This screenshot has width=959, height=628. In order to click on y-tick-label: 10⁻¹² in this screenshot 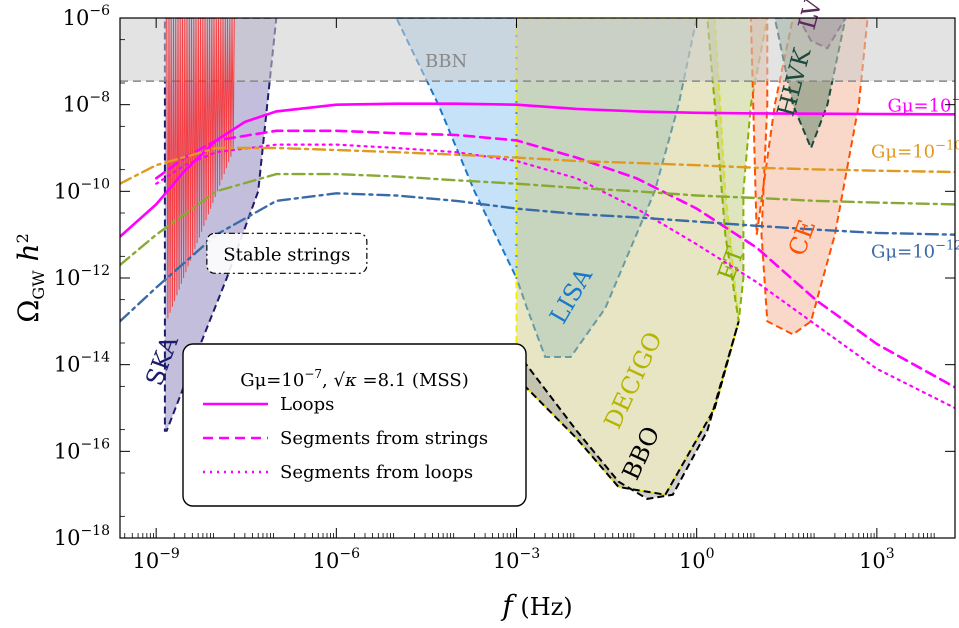, I will do `click(82, 276)`.